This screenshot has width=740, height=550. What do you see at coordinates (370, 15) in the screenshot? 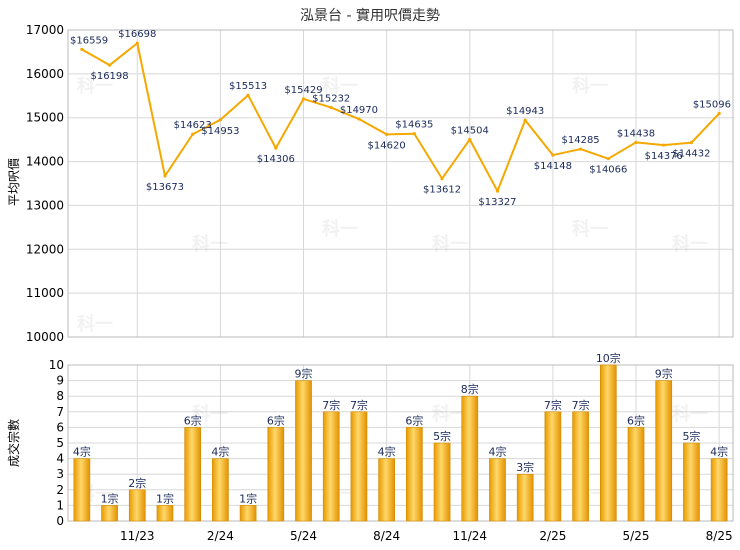
I see `chart-title: 泓景台 - 實用呎價走勢` at bounding box center [370, 15].